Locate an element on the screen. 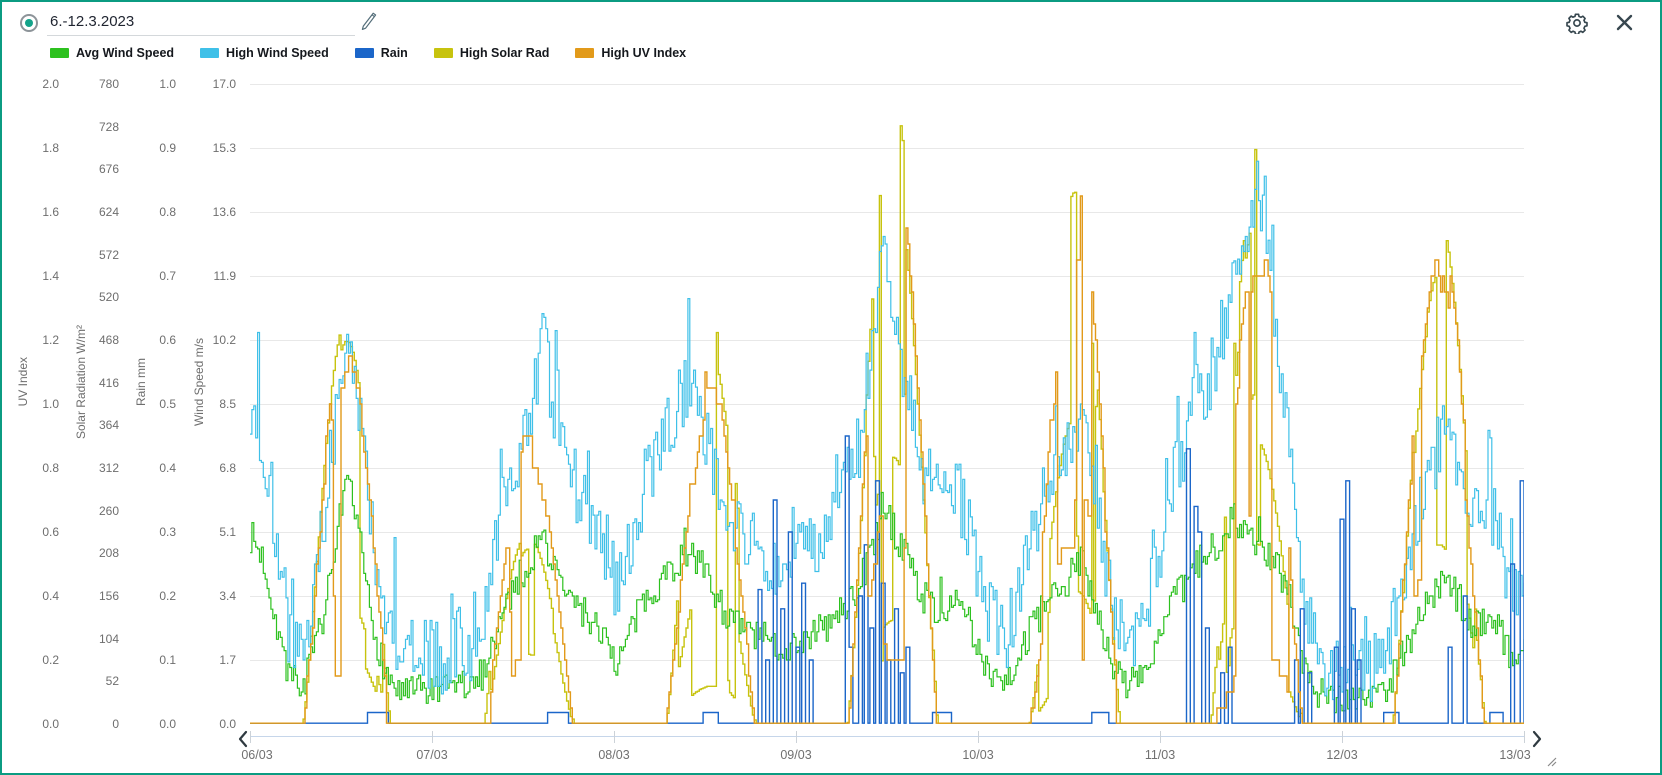 This screenshot has height=775, width=1662. y-tick-label: 0.1 is located at coordinates (167, 660).